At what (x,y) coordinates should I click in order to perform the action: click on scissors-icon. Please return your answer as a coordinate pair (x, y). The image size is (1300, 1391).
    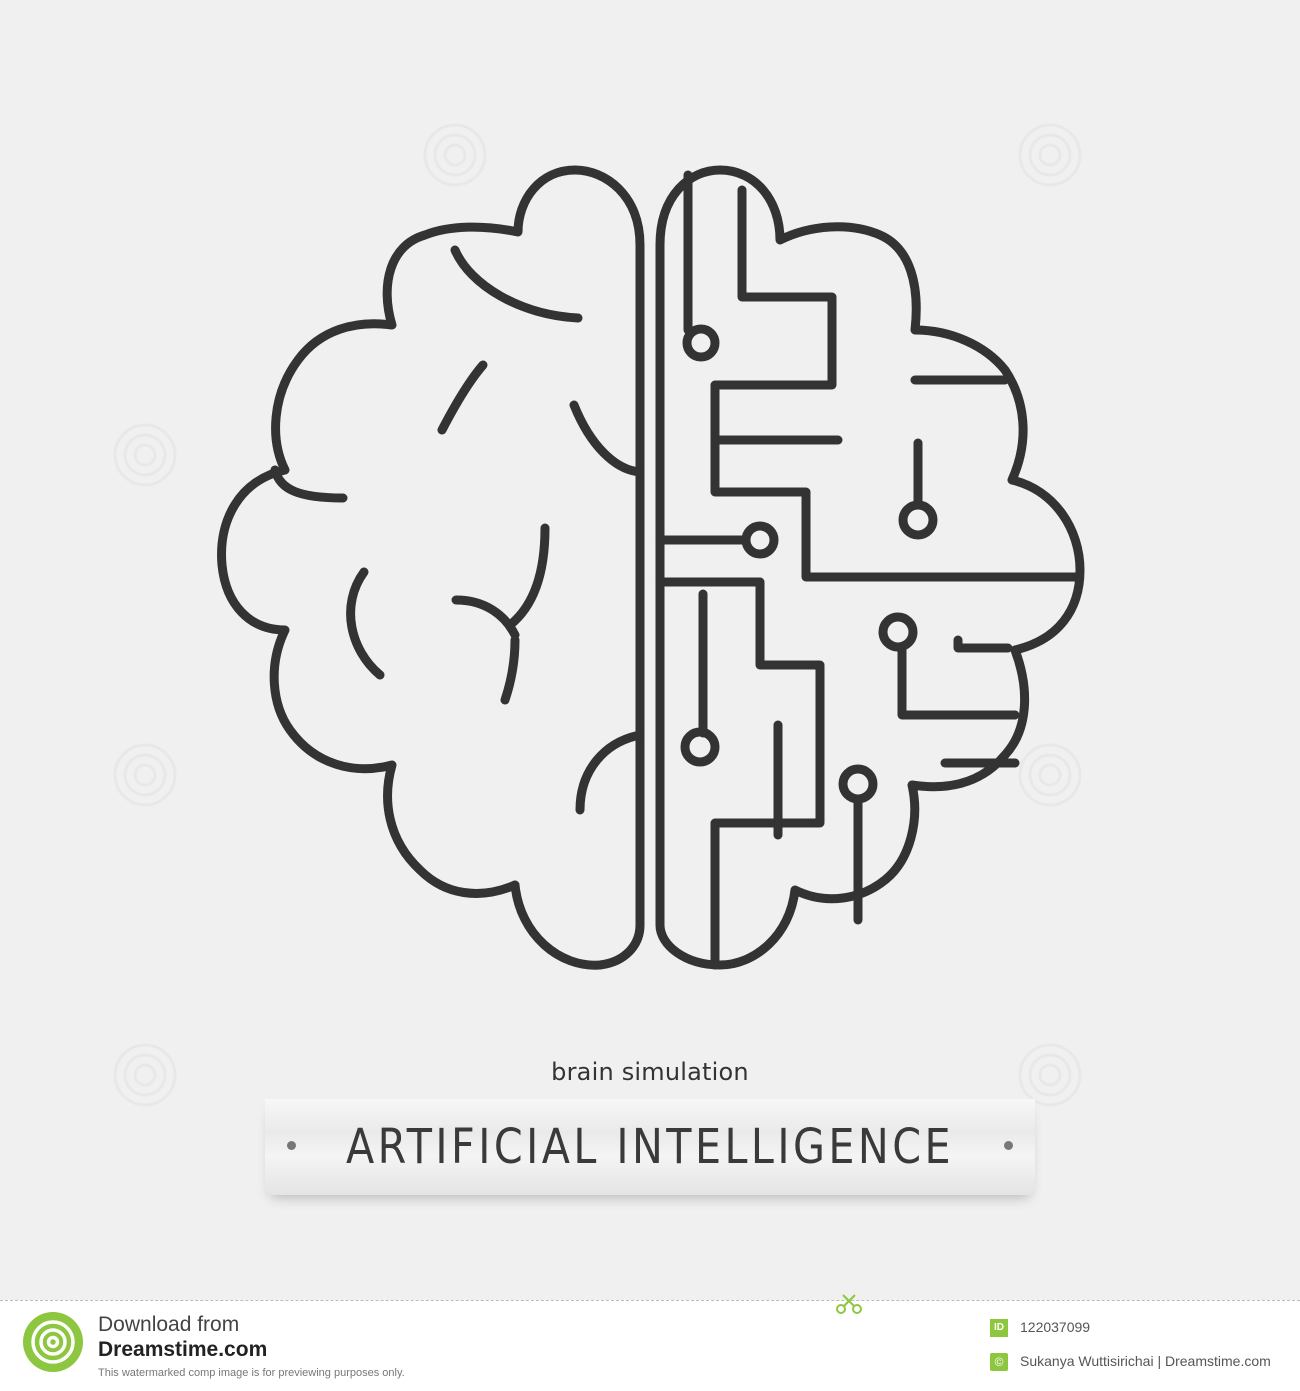
    Looking at the image, I should click on (849, 1304).